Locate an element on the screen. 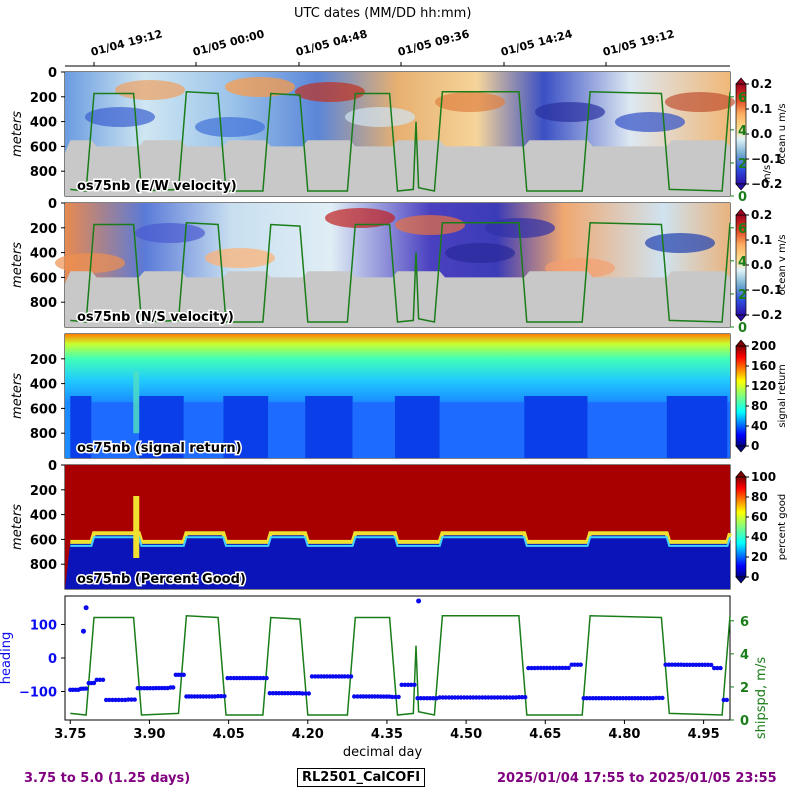  heading-outlier-point is located at coordinates (419, 601).